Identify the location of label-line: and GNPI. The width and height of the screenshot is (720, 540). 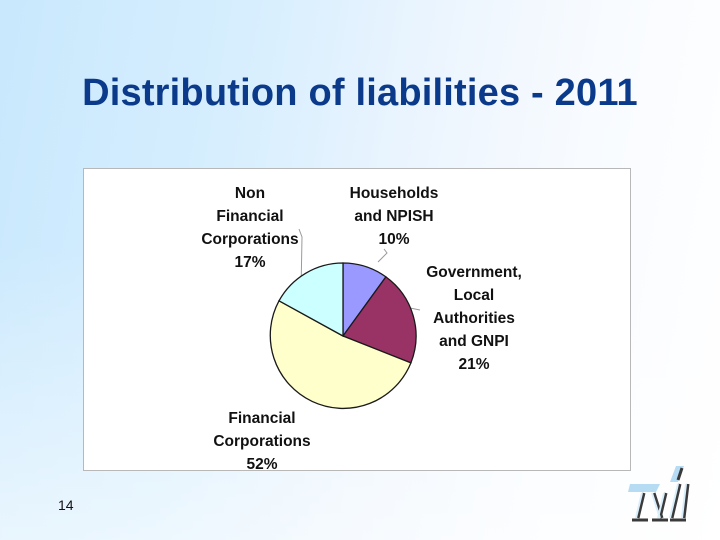
(474, 341).